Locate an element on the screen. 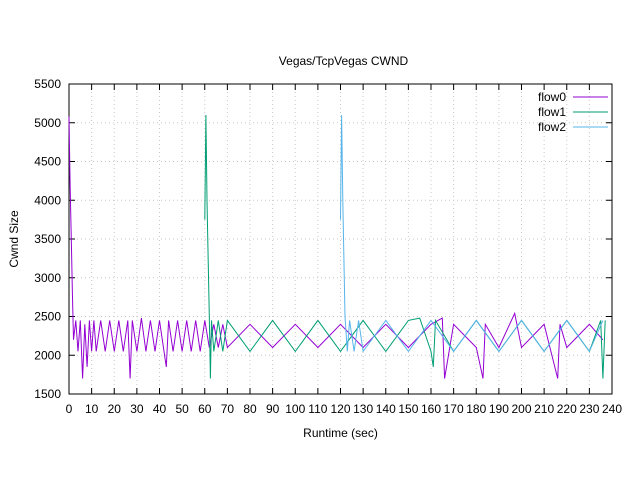  x-tick-label: 120 is located at coordinates (340, 409).